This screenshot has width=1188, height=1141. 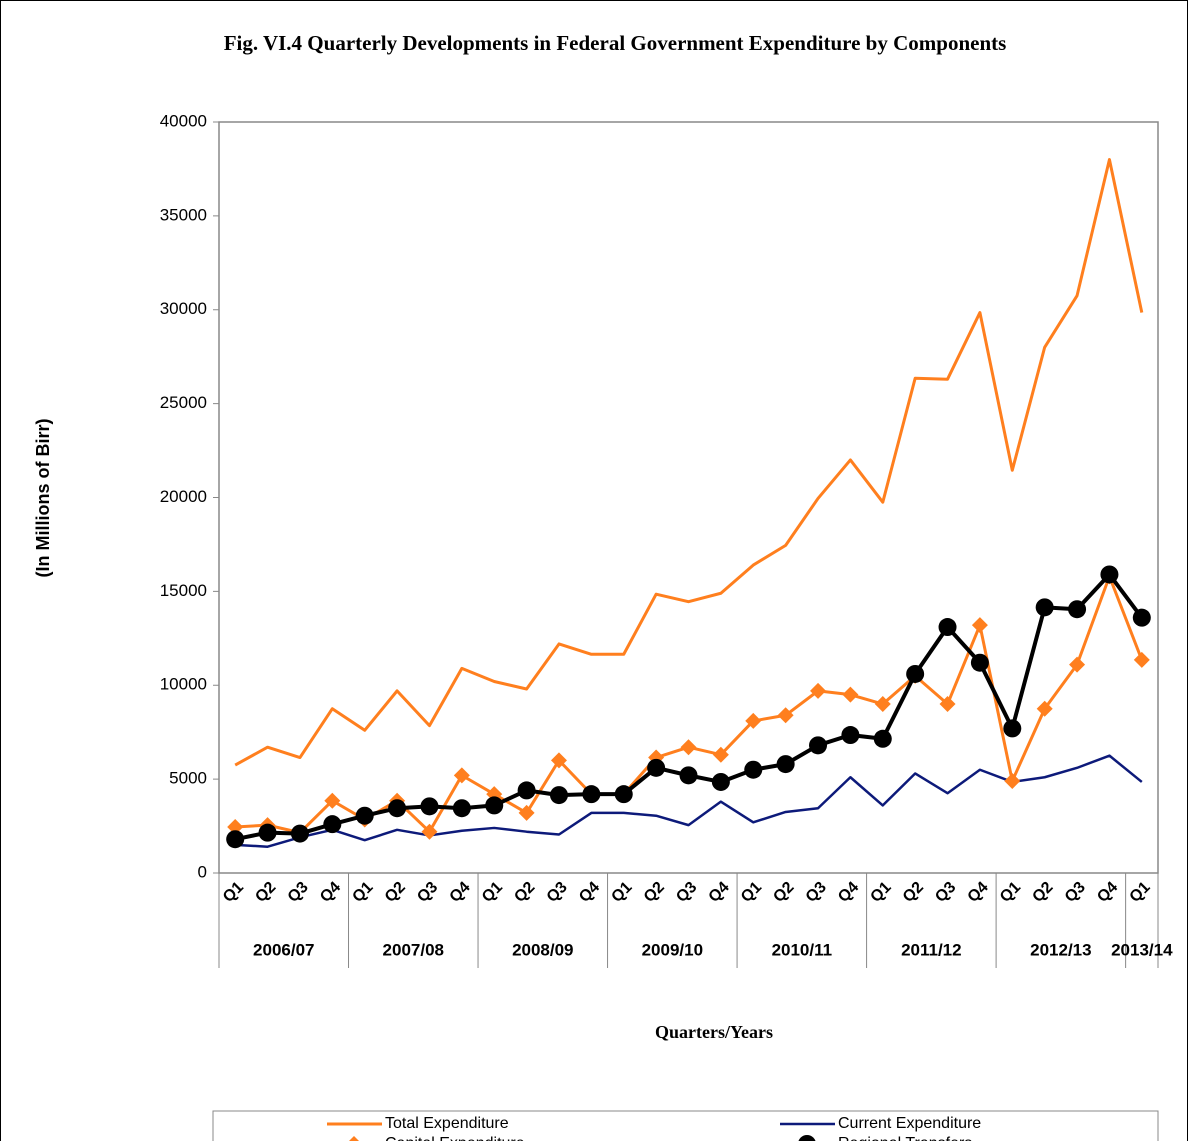 I want to click on y-tick-label: 10000, so click(x=183, y=684).